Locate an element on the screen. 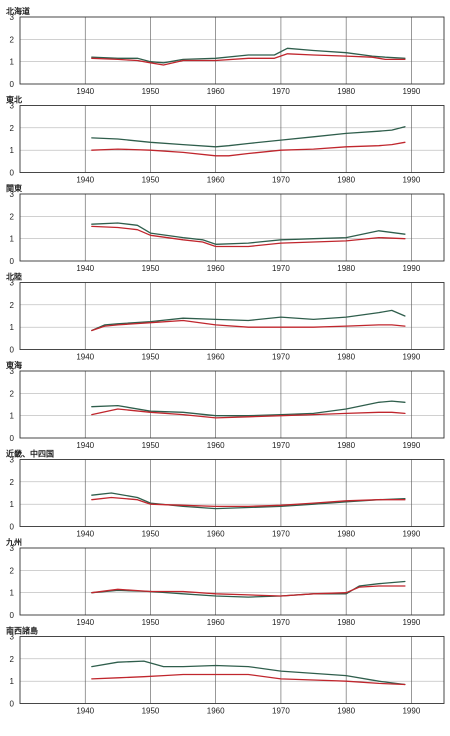 The height and width of the screenshot is (736, 450). region-panel-1: 東北 0 1 2 3 1940 1950 1960 1970 1980 1990 is located at coordinates (225, 140).